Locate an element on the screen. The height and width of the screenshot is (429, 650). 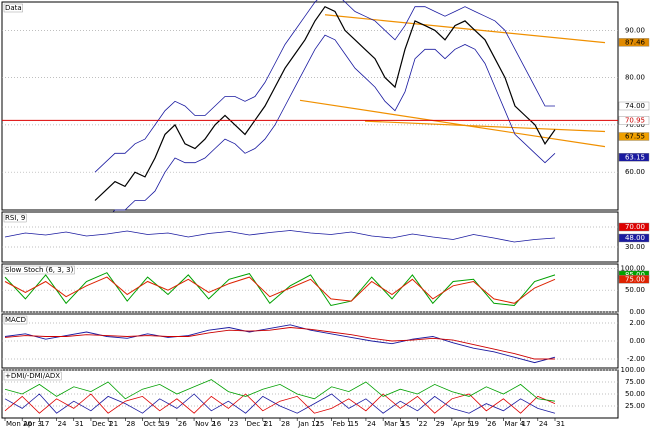
y-tick-label: 75.00 is located at coordinates (635, 382).